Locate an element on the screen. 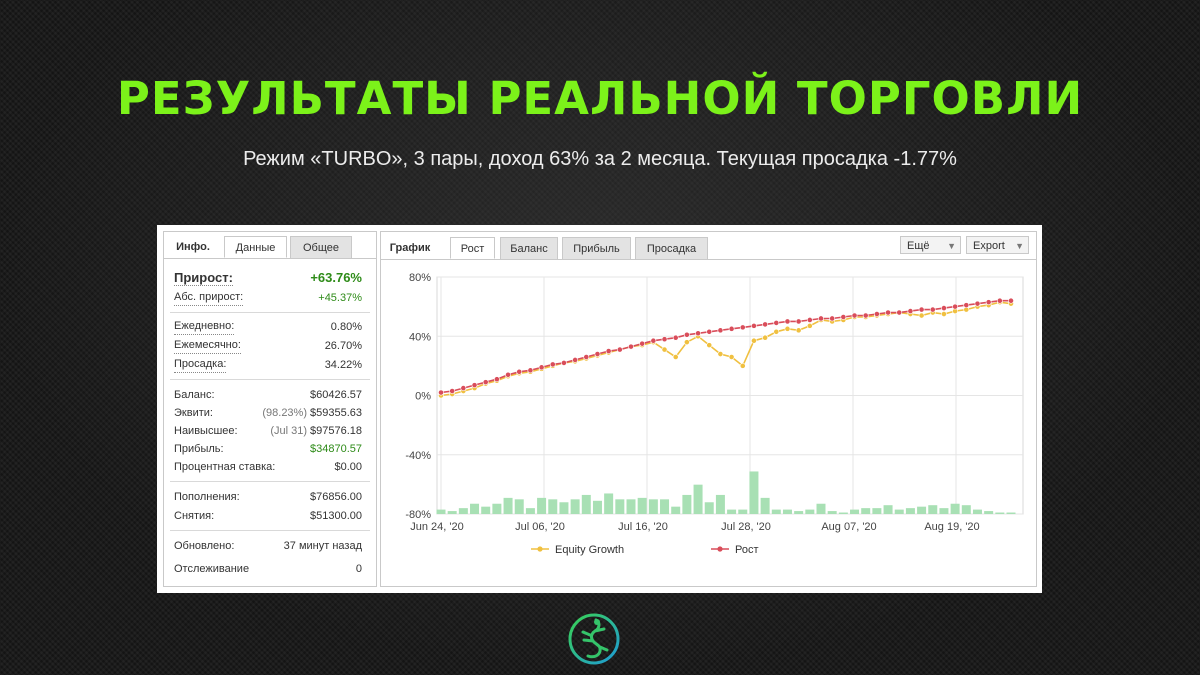 The height and width of the screenshot is (675, 1200). slide-title: РЕЗУЛЬТАТЫ РЕАЛЬНОЙ ТОРГОВЛИ is located at coordinates (600, 98).